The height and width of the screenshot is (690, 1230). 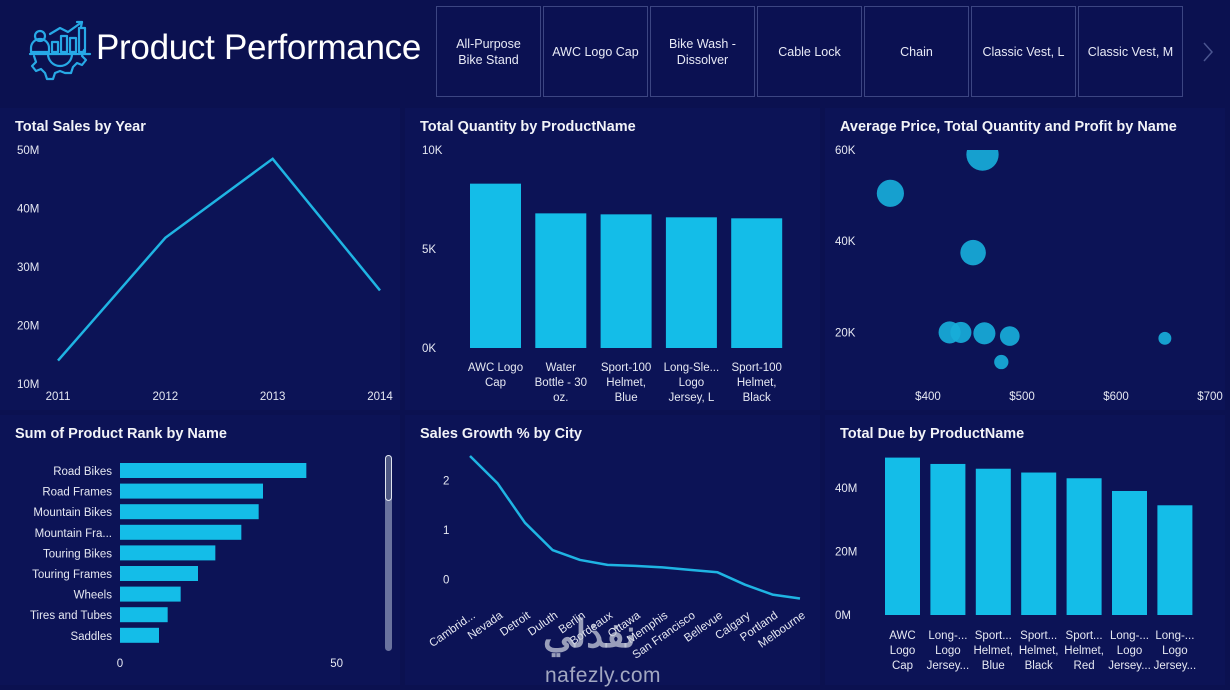 What do you see at coordinates (528, 127) in the screenshot?
I see `panel-title: Total Quantity by ProductName` at bounding box center [528, 127].